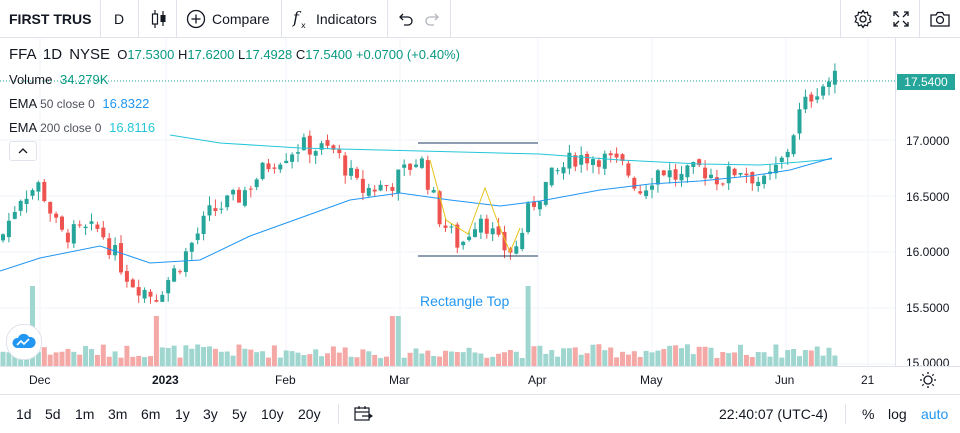 The height and width of the screenshot is (433, 960). What do you see at coordinates (868, 414) in the screenshot?
I see `percent-toggle: %` at bounding box center [868, 414].